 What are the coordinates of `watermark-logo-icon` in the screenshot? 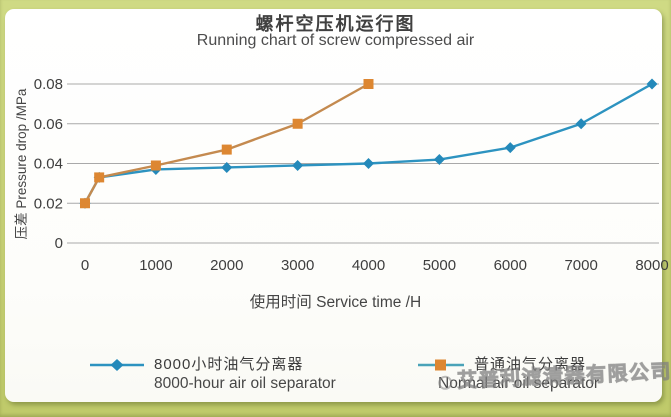 It's located at (445, 382).